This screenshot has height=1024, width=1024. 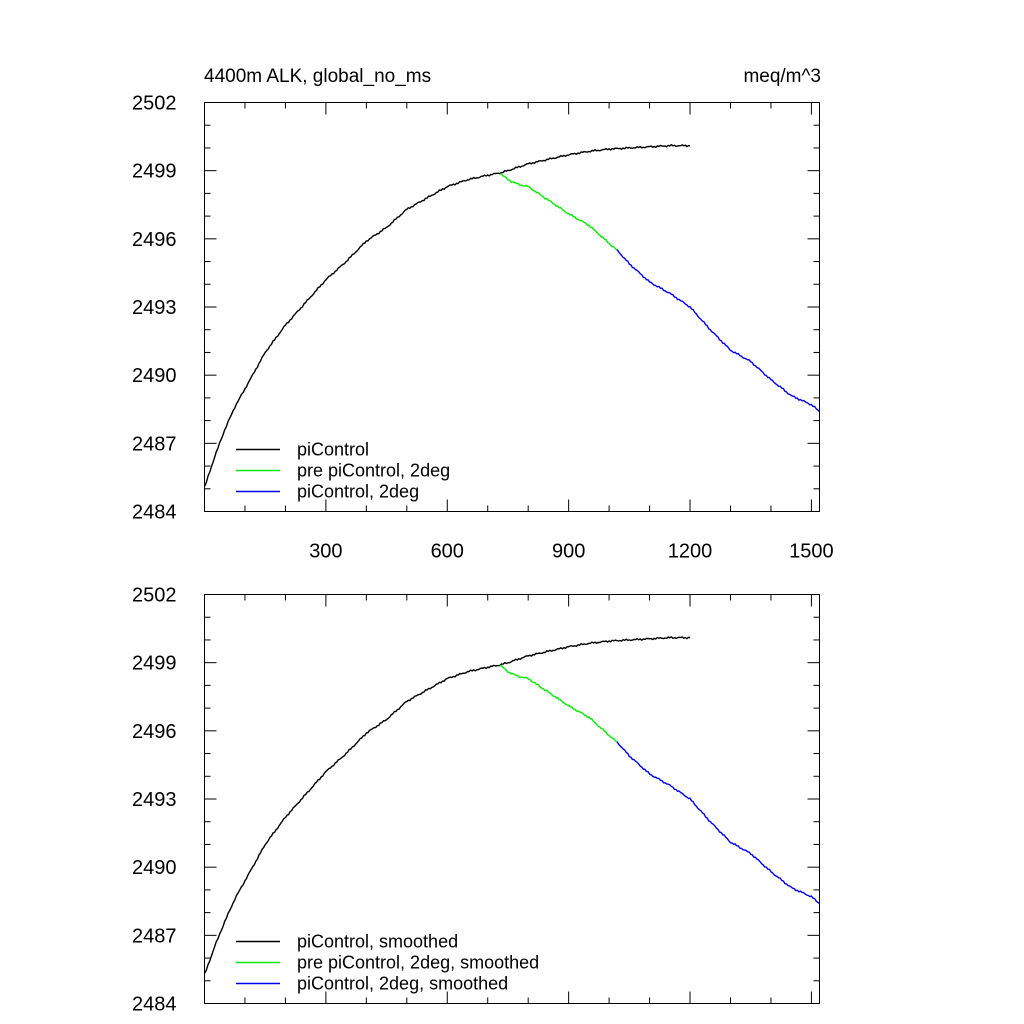 What do you see at coordinates (558, 212) in the screenshot?
I see `series-line-pre-picontrol-2deg` at bounding box center [558, 212].